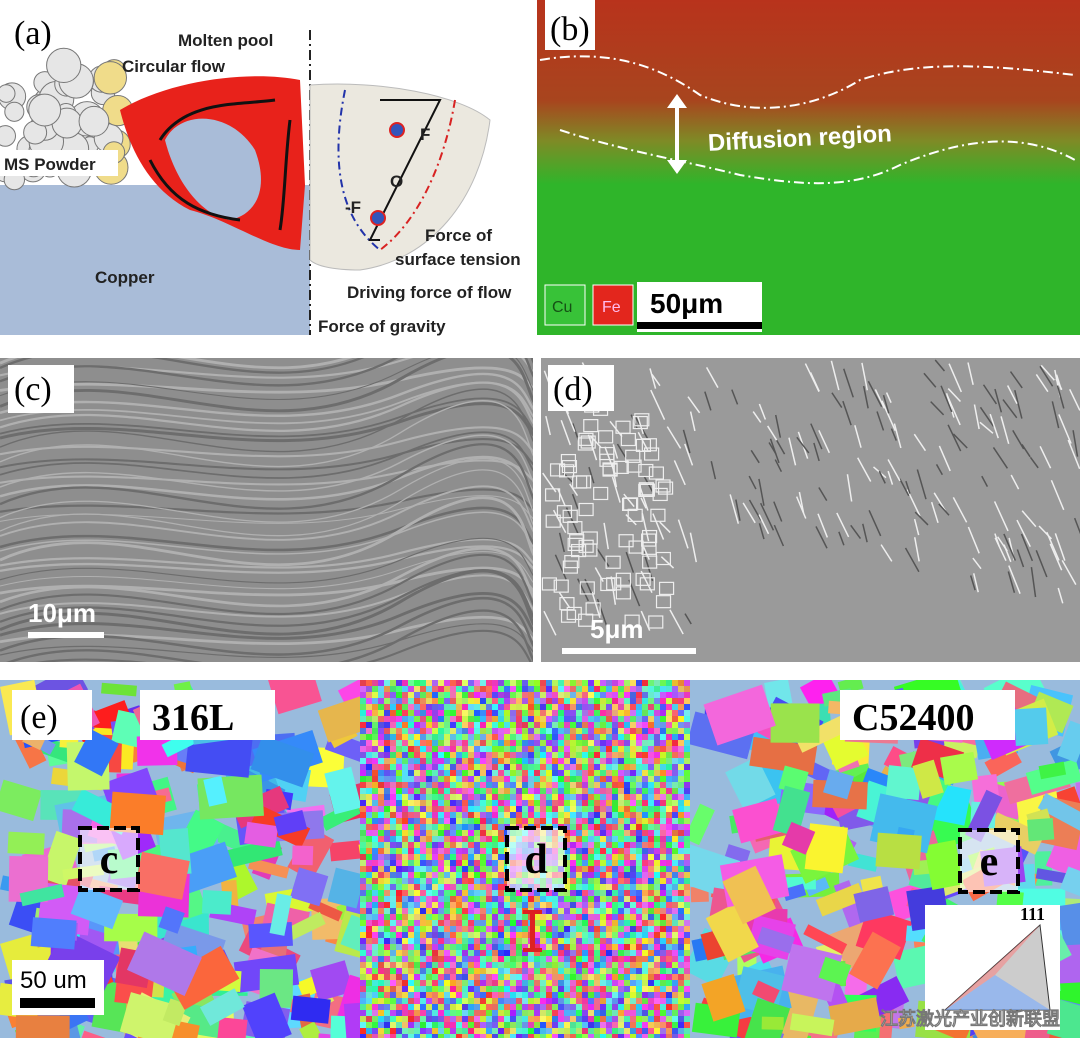 The height and width of the screenshot is (1038, 1080). I want to click on scale-bar, so click(629, 651).